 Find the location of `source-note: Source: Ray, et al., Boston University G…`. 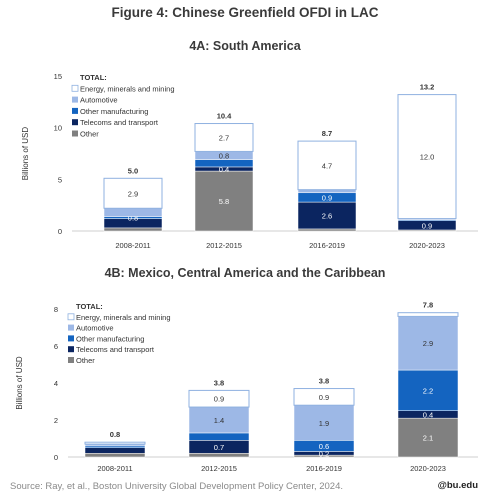

source-note: Source: Ray, et al., Boston University G… is located at coordinates (177, 486).